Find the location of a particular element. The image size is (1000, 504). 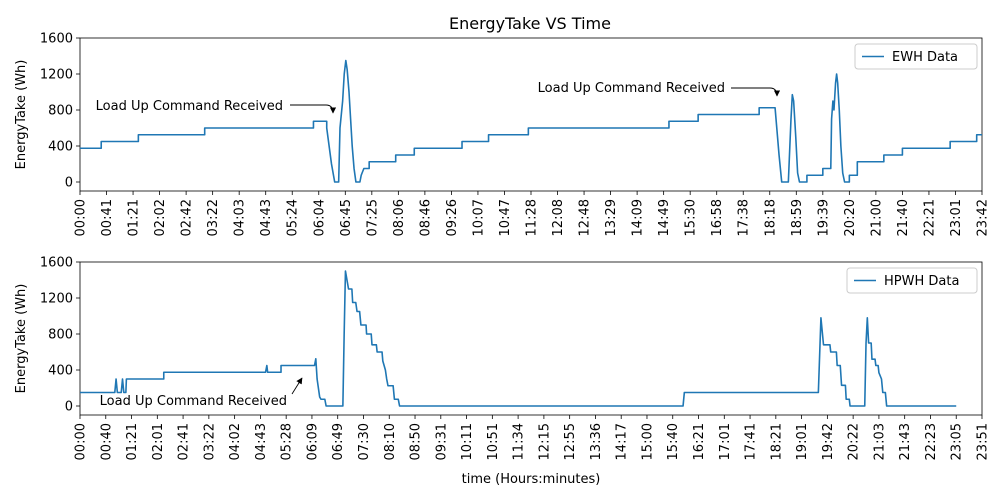

x-tick-label: 15:40 is located at coordinates (673, 441).